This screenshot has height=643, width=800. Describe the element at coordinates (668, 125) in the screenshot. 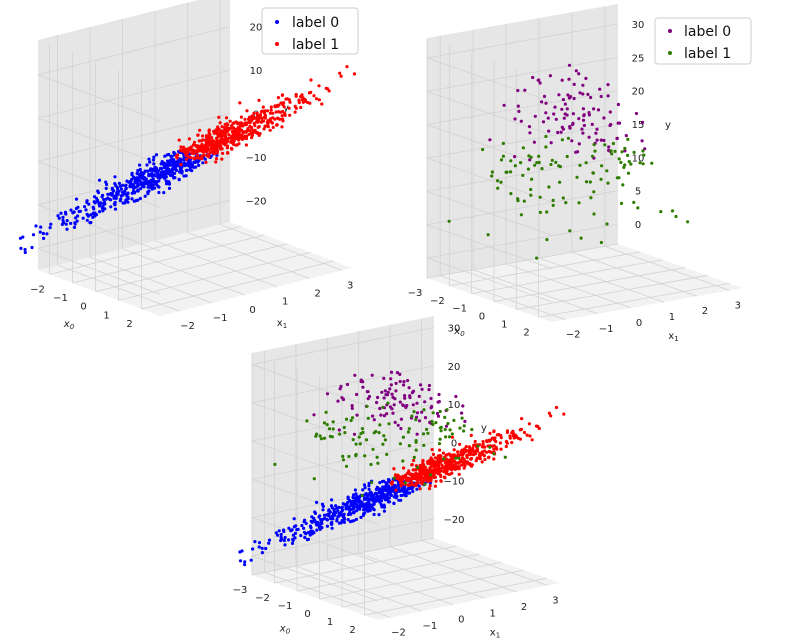

I see `z-axis-label: y` at that location.